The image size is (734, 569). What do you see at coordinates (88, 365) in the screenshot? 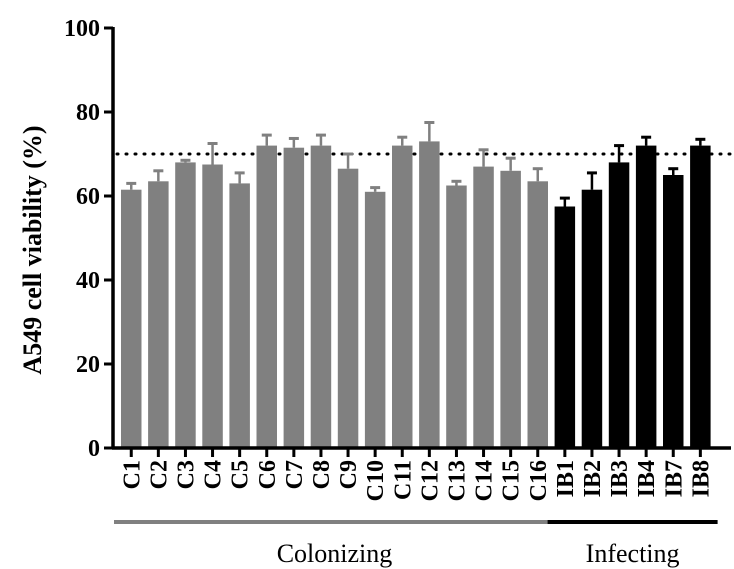
I see `y-tick-label: 20` at bounding box center [88, 365].